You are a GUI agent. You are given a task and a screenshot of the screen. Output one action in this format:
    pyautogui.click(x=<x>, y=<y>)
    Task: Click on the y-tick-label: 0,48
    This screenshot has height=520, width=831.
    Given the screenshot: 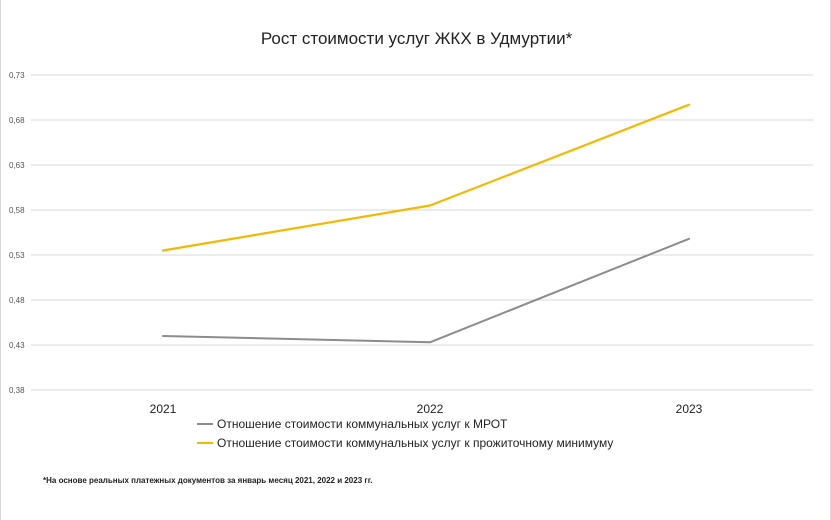 What is the action you would take?
    pyautogui.click(x=17, y=300)
    